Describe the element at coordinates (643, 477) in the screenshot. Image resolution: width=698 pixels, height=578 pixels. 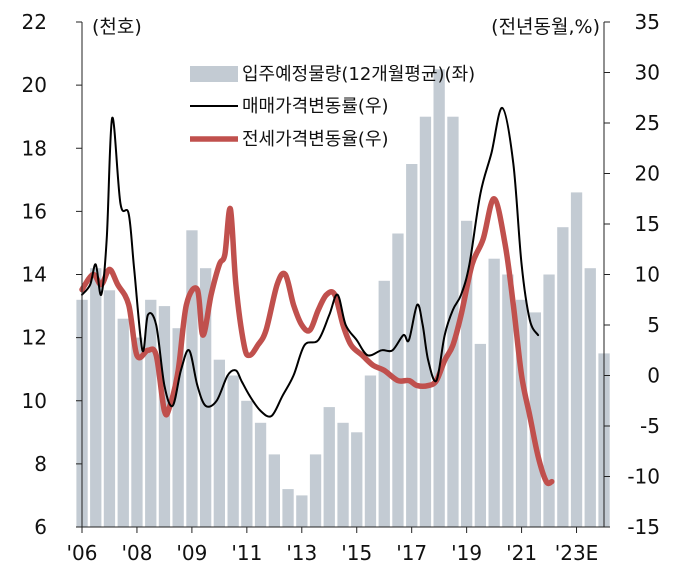
I see `right-tick-label: -10` at that location.